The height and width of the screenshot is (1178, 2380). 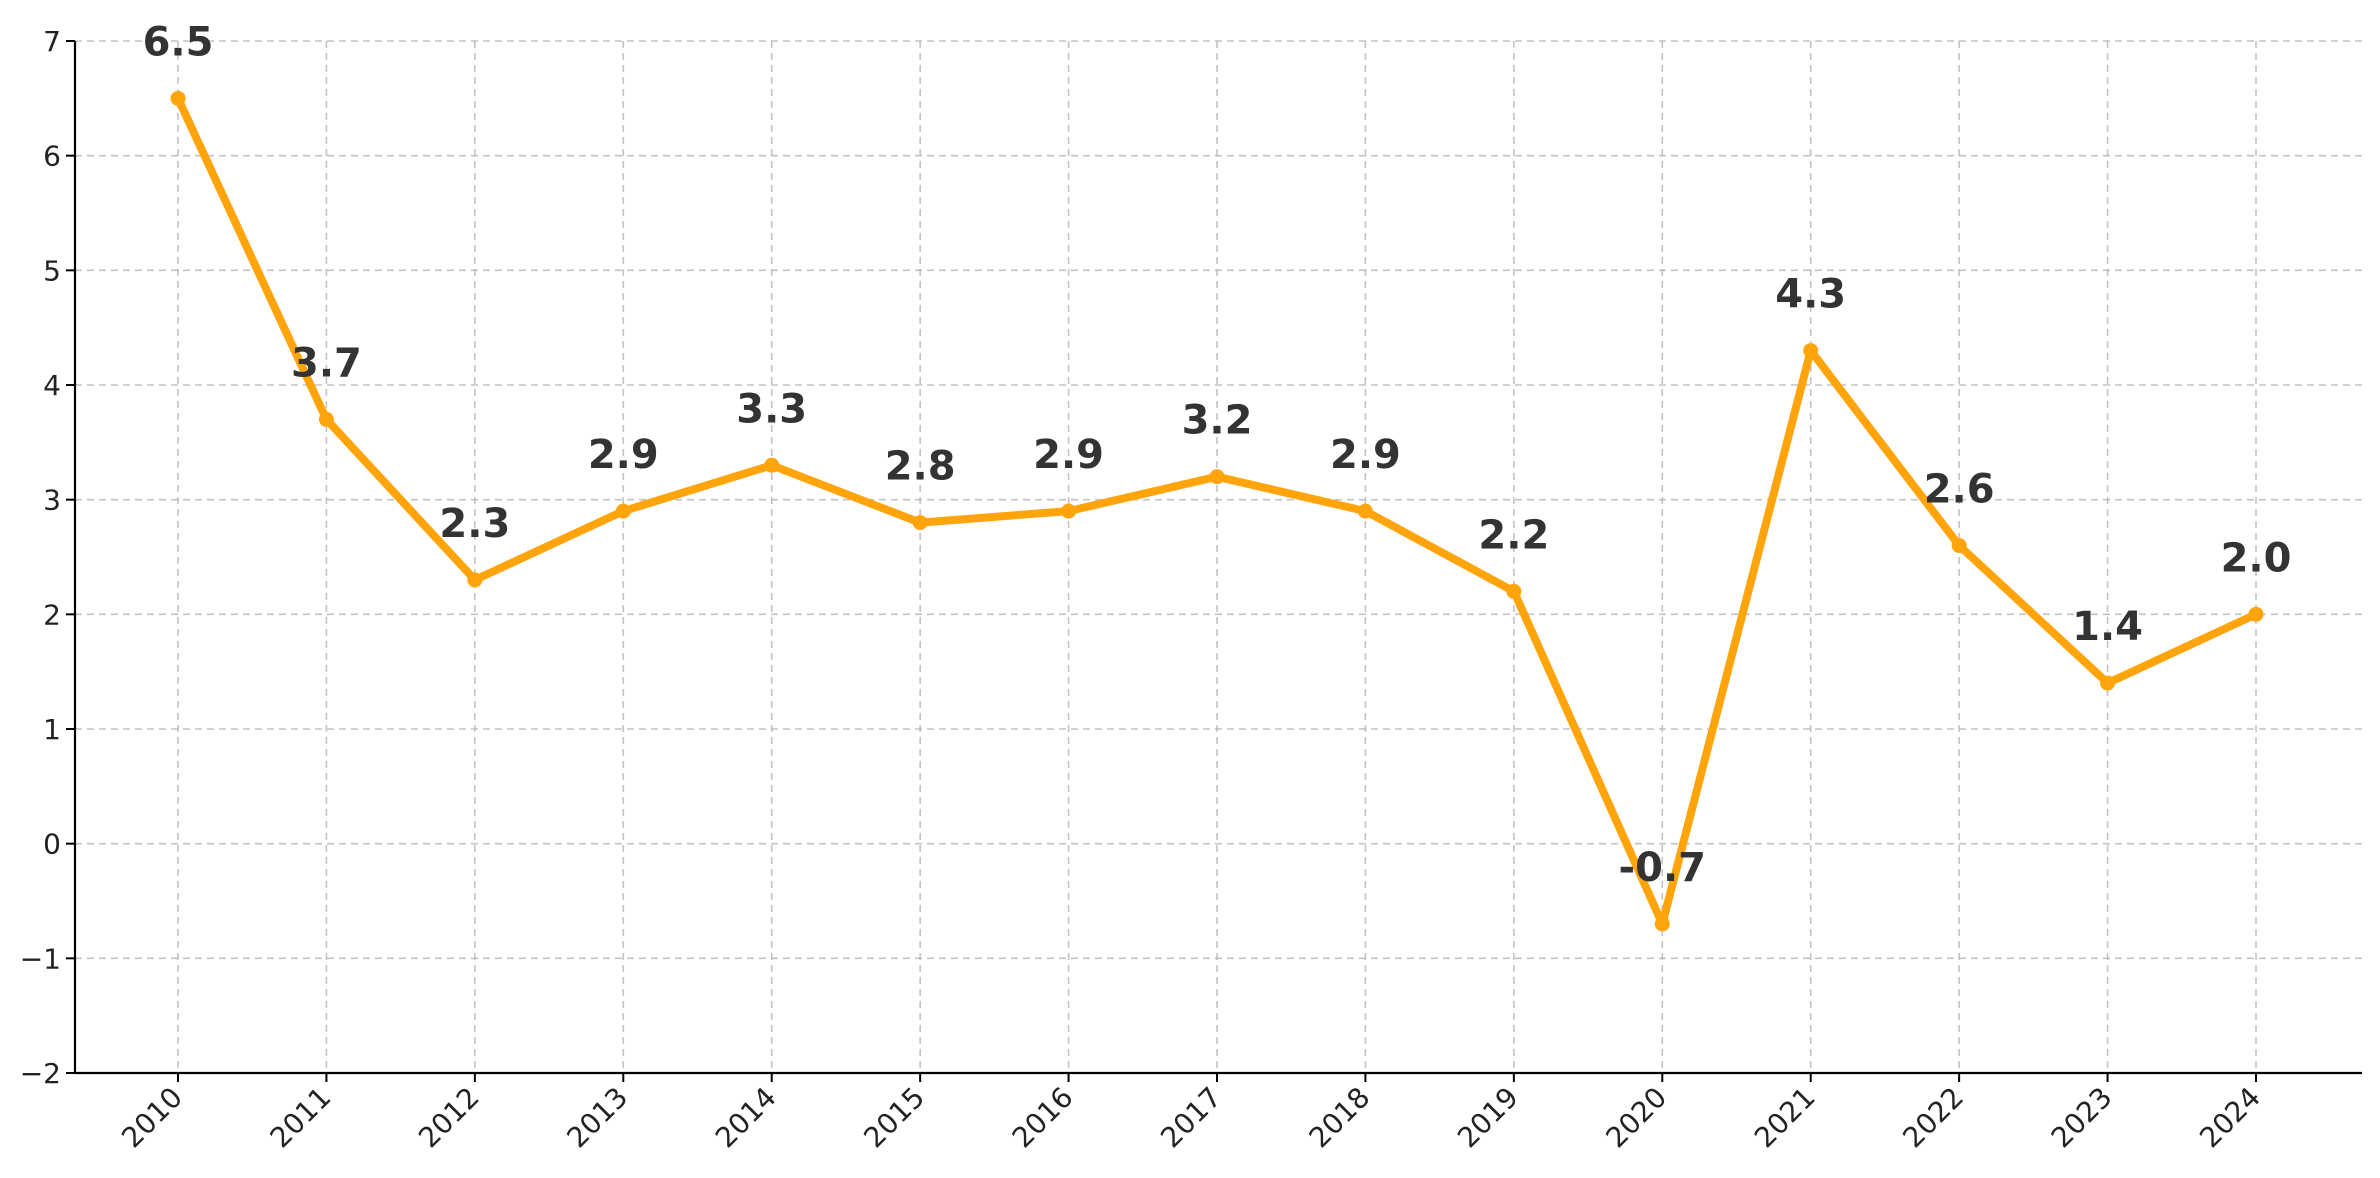 What do you see at coordinates (920, 467) in the screenshot?
I see `data-label: 2.8` at bounding box center [920, 467].